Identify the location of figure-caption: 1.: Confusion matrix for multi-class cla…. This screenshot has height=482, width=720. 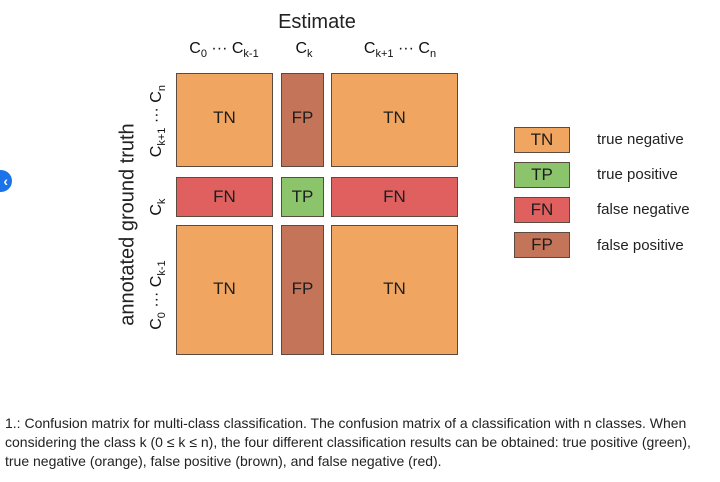
(348, 442).